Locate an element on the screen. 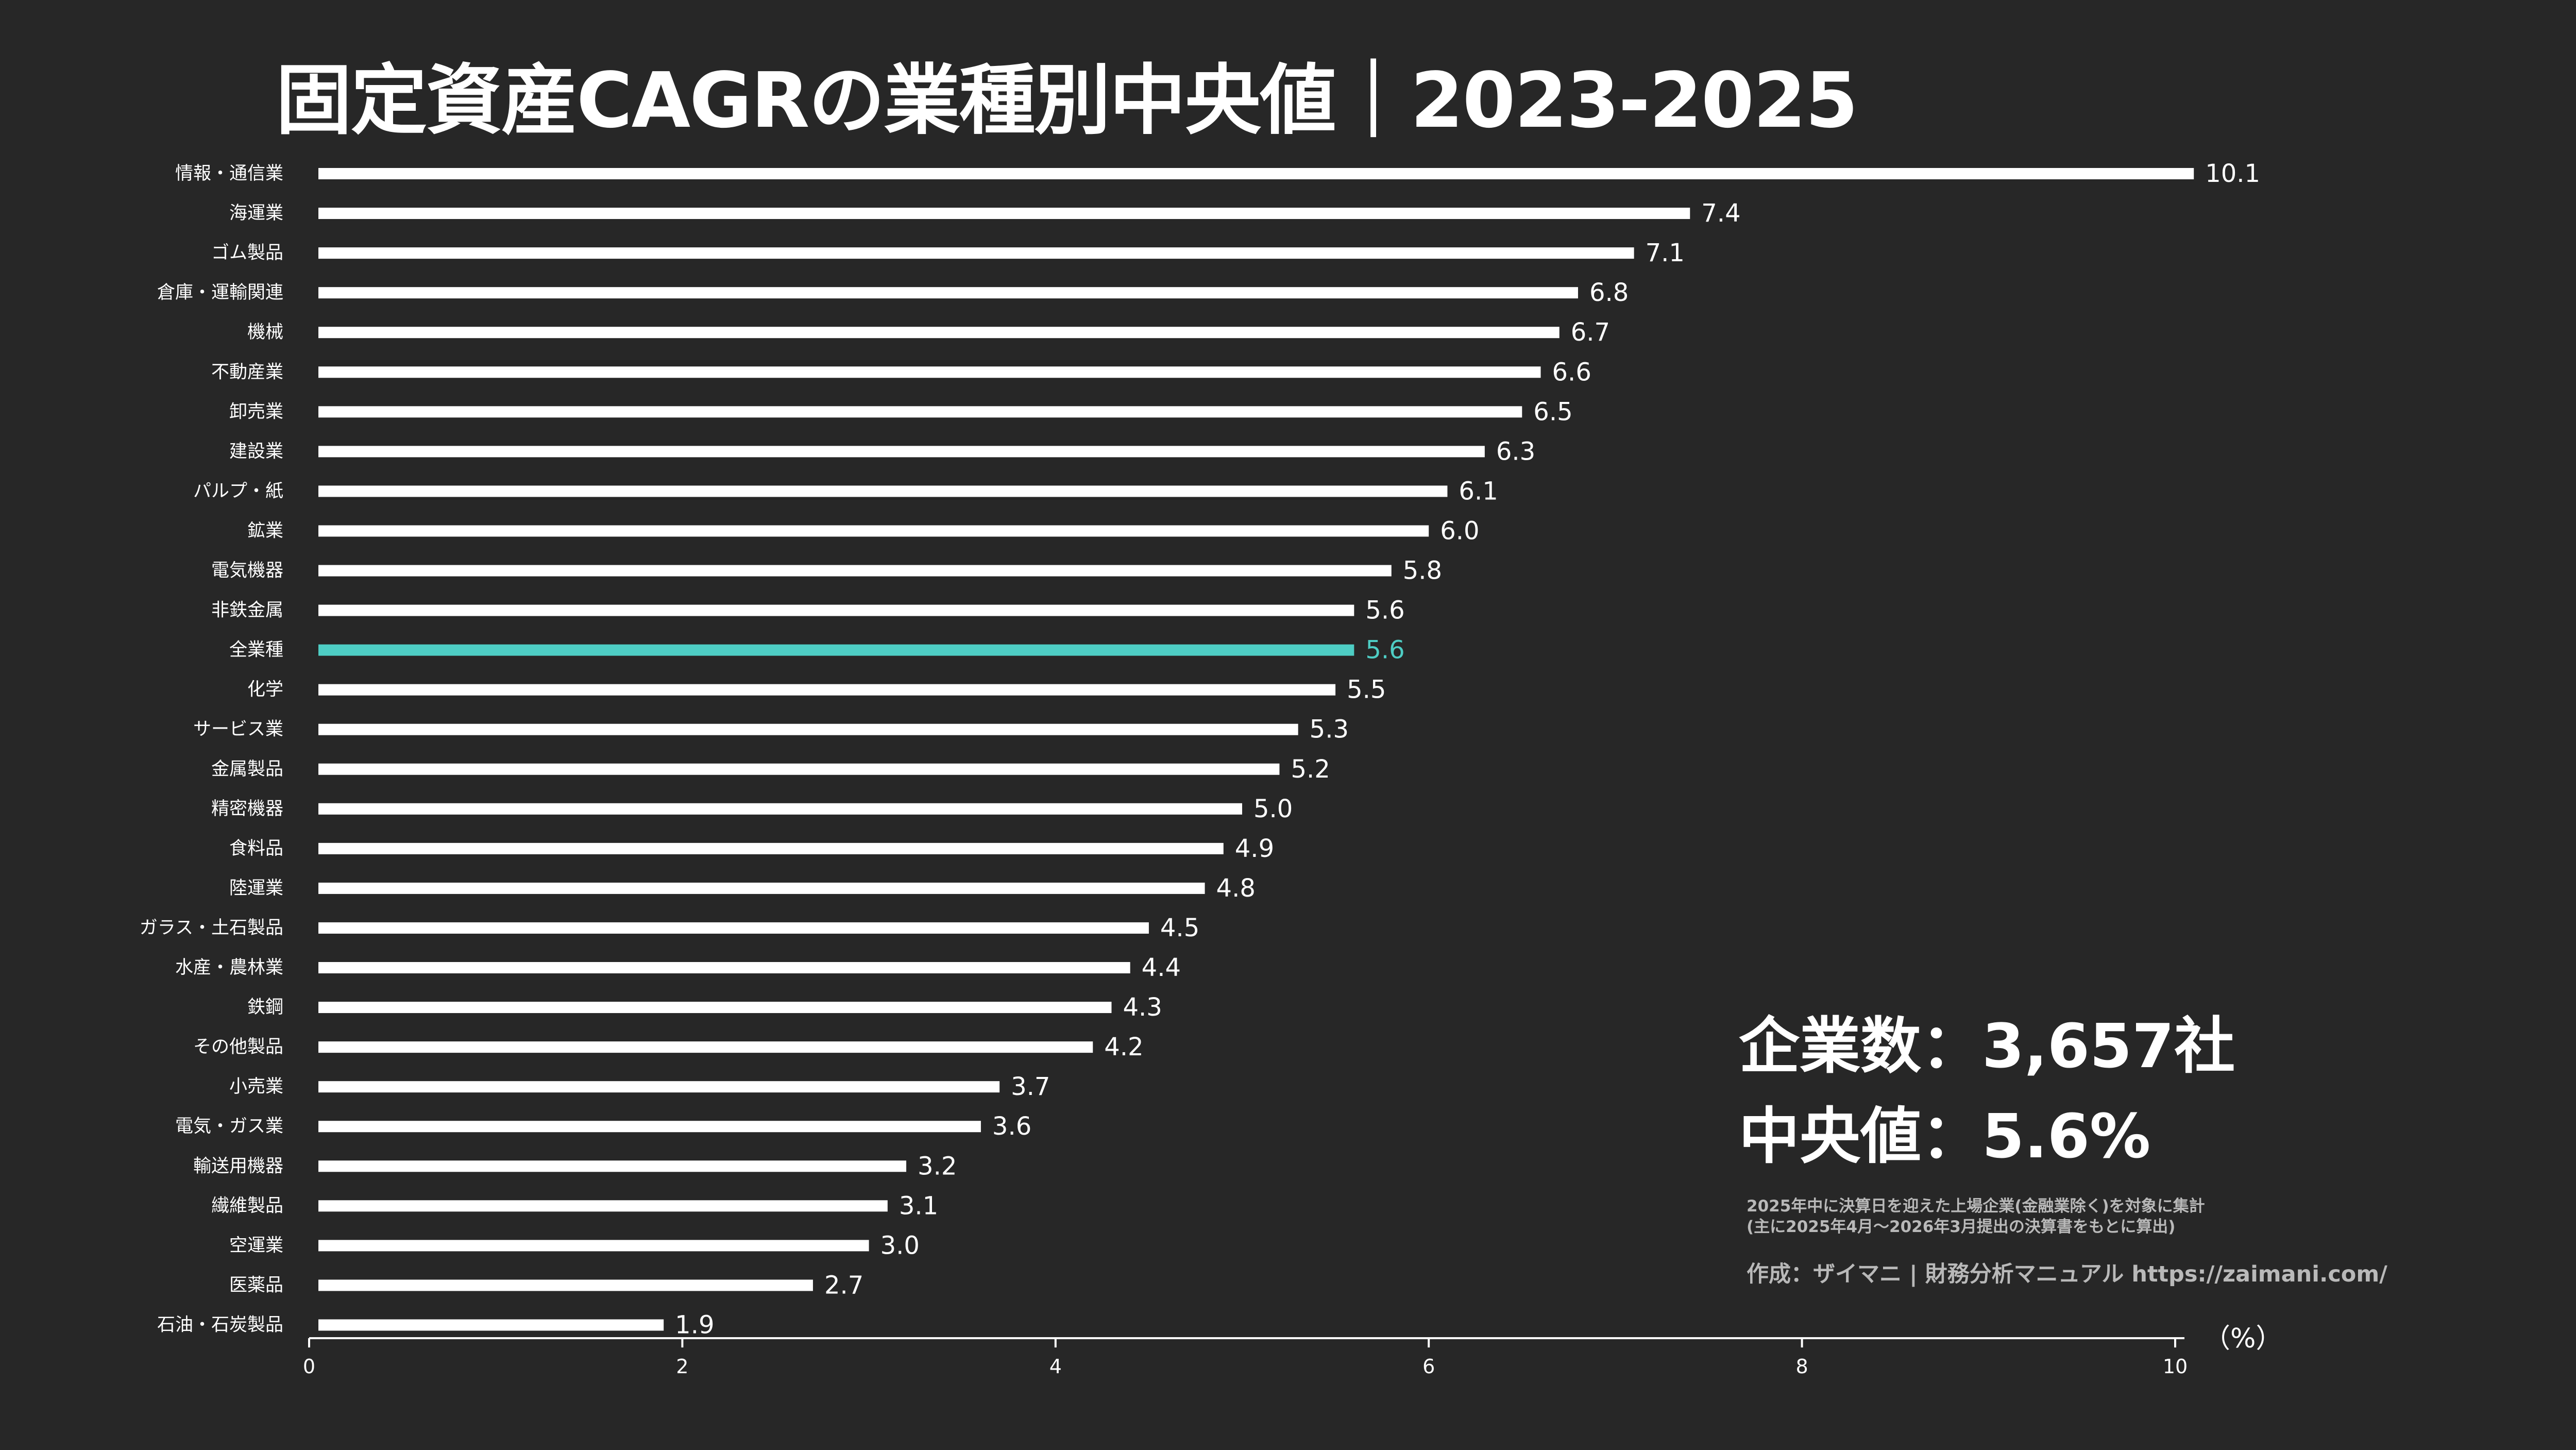 This screenshot has height=1450, width=2576. value-label: 4.5 is located at coordinates (1179, 928).